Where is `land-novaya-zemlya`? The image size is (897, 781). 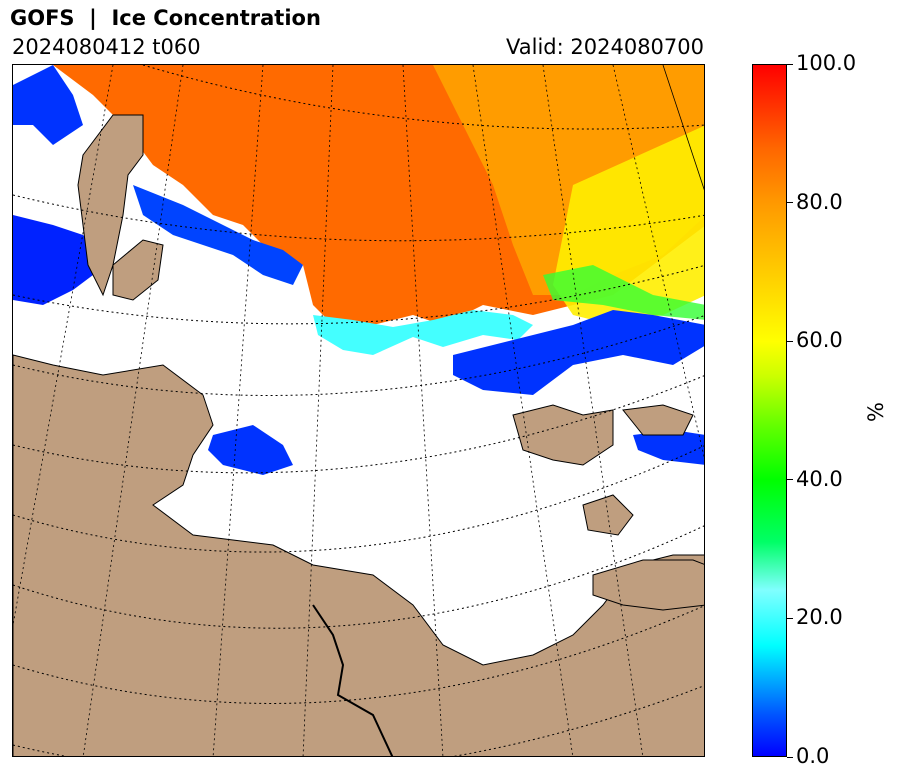
land-novaya-zemlya is located at coordinates (563, 435).